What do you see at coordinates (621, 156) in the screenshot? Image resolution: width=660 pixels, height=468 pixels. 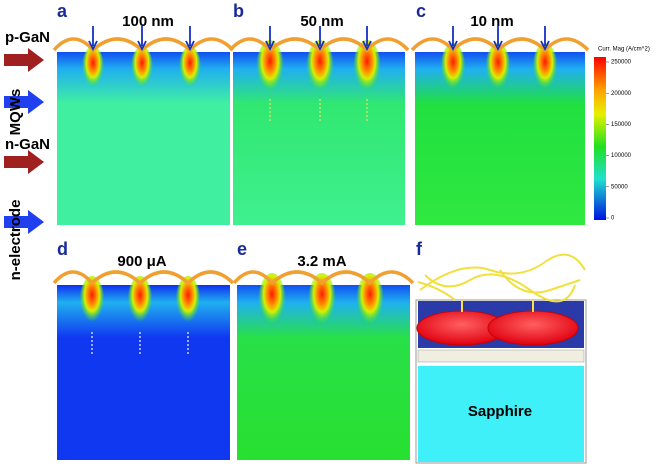 I see `colorbar-tick-label: 100000` at bounding box center [621, 156].